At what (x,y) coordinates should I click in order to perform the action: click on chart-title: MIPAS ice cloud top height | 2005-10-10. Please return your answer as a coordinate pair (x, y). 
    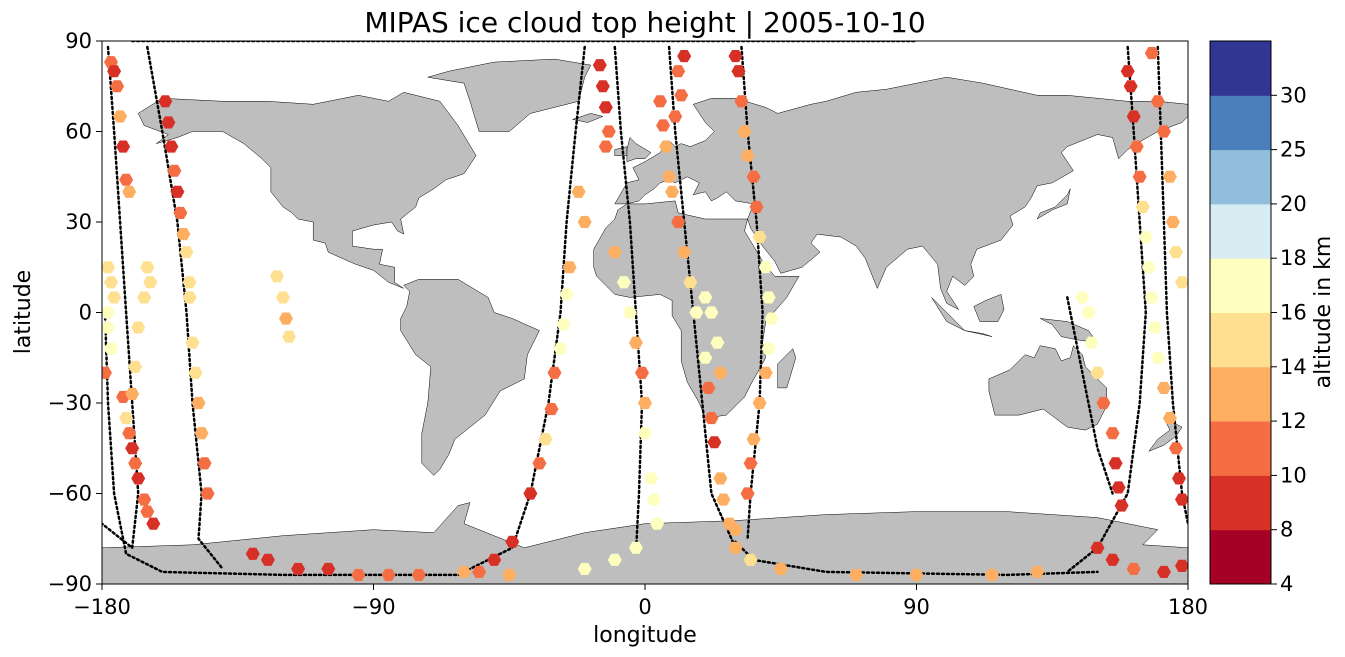
    Looking at the image, I should click on (644, 22).